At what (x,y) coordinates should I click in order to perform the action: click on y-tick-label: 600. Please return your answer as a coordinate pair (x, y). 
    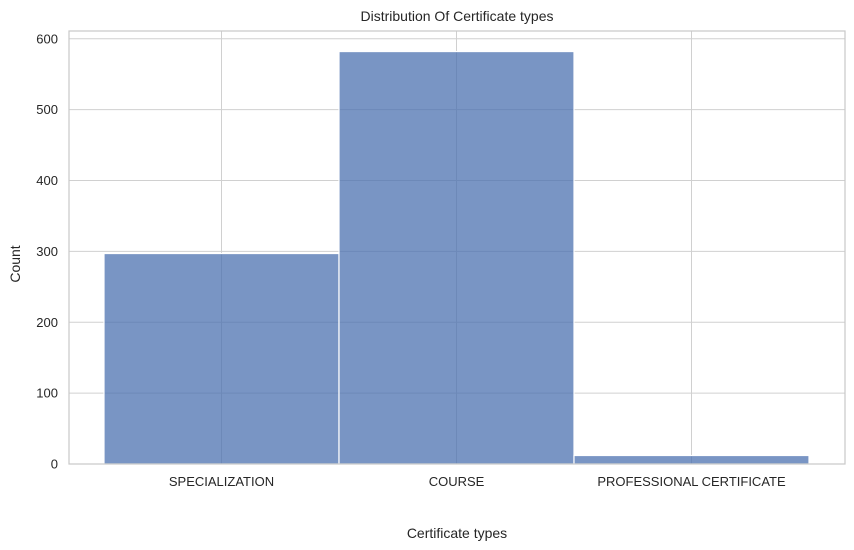
    Looking at the image, I should click on (47, 38).